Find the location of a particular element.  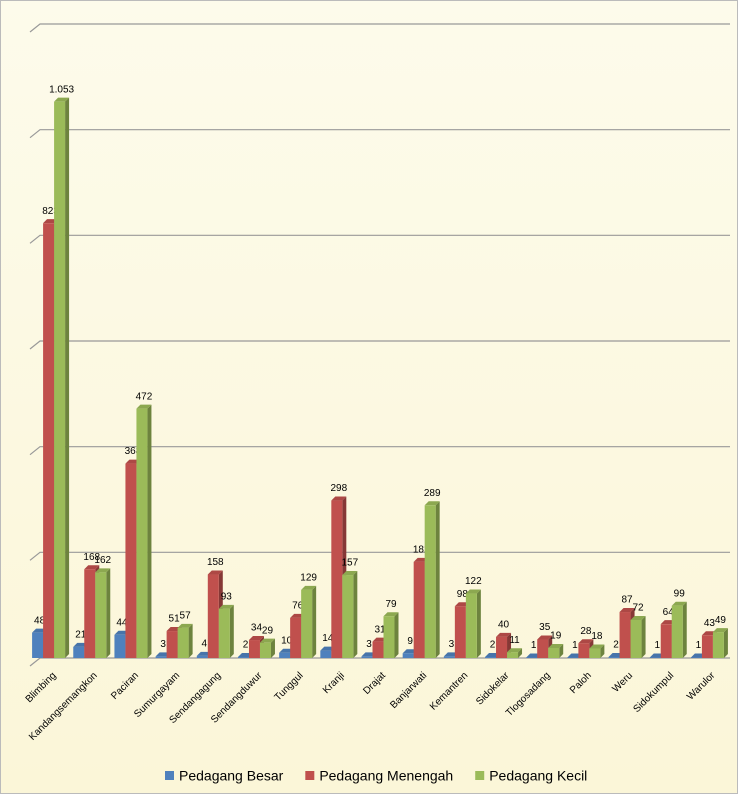

data-label: 21 is located at coordinates (81, 635).